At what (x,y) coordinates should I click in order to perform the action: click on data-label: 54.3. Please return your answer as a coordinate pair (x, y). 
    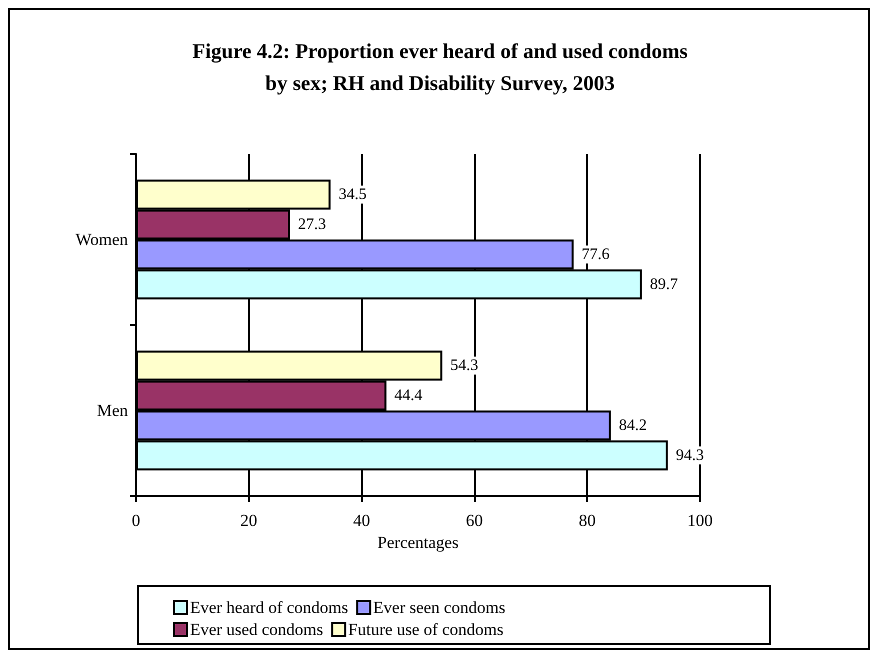
    Looking at the image, I should click on (464, 365).